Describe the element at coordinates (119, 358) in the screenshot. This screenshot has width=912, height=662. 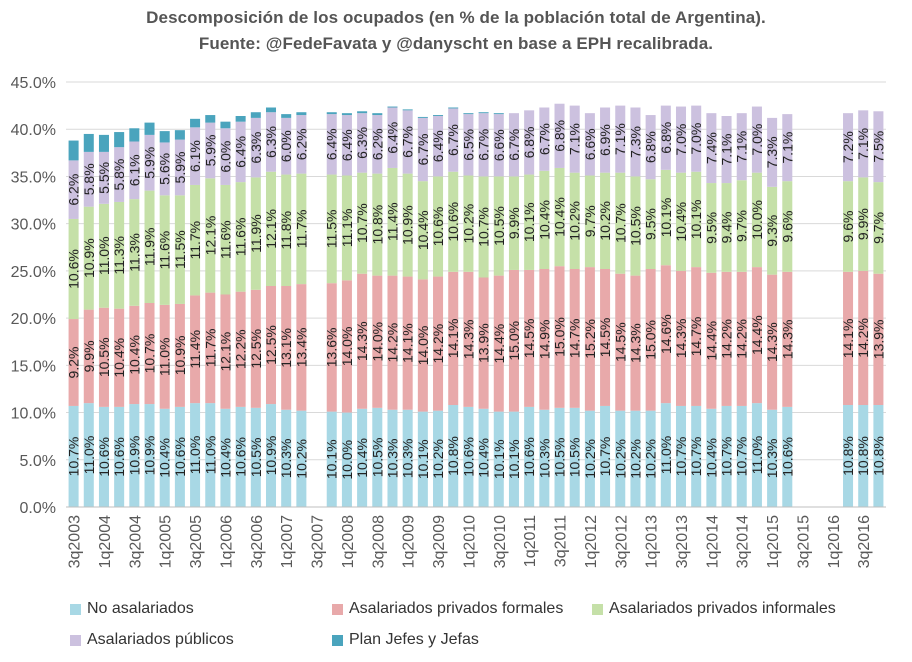
I see `data-label: 10.4%` at that location.